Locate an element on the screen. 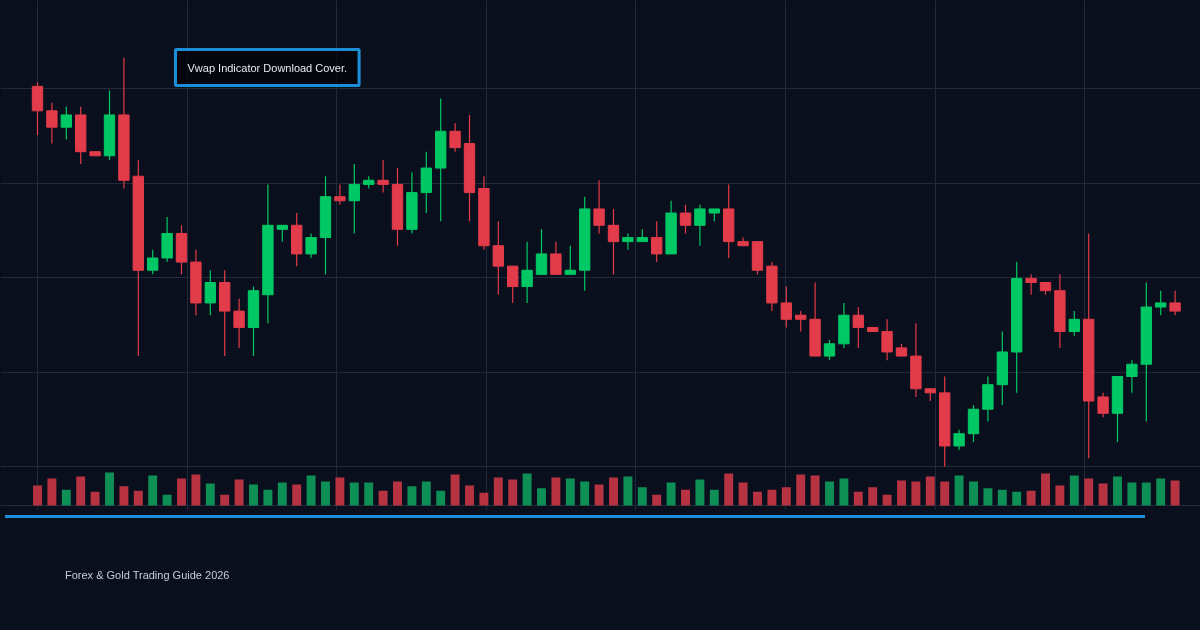 The image size is (1200, 630). chart-title: Vwap Indicator Download Cover. is located at coordinates (267, 67).